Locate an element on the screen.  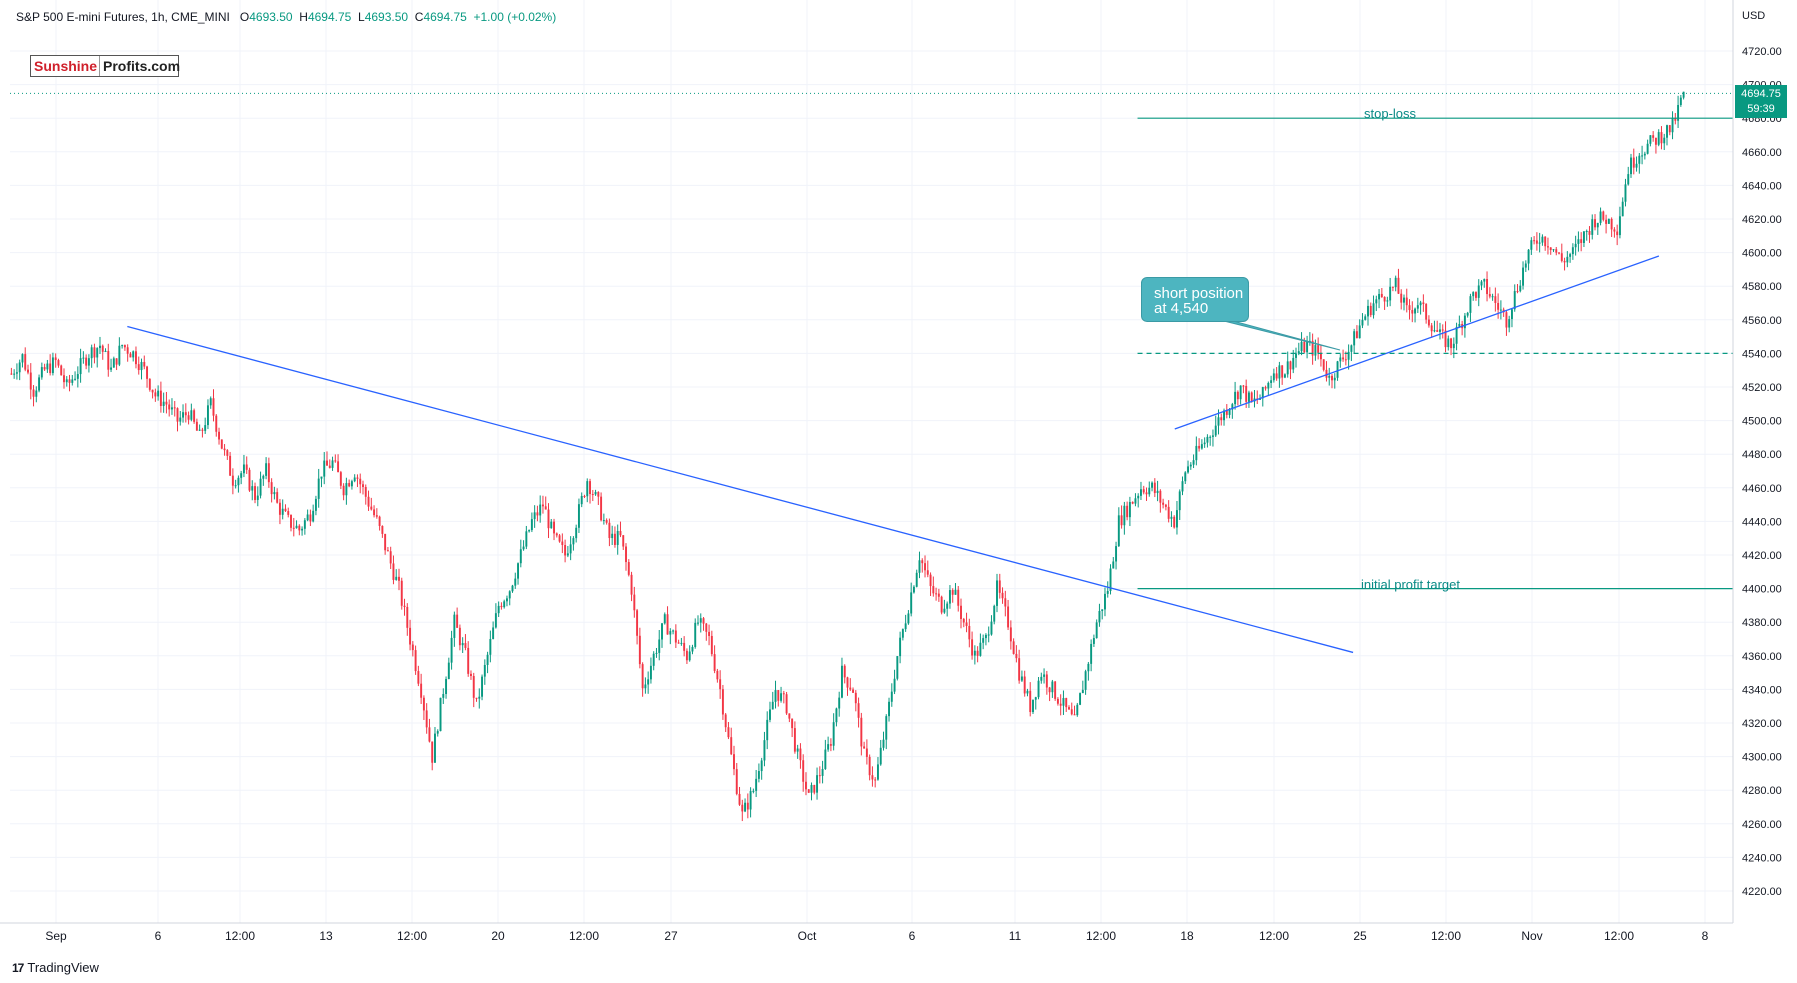
y-tick-label: 4580.00 is located at coordinates (1762, 287).